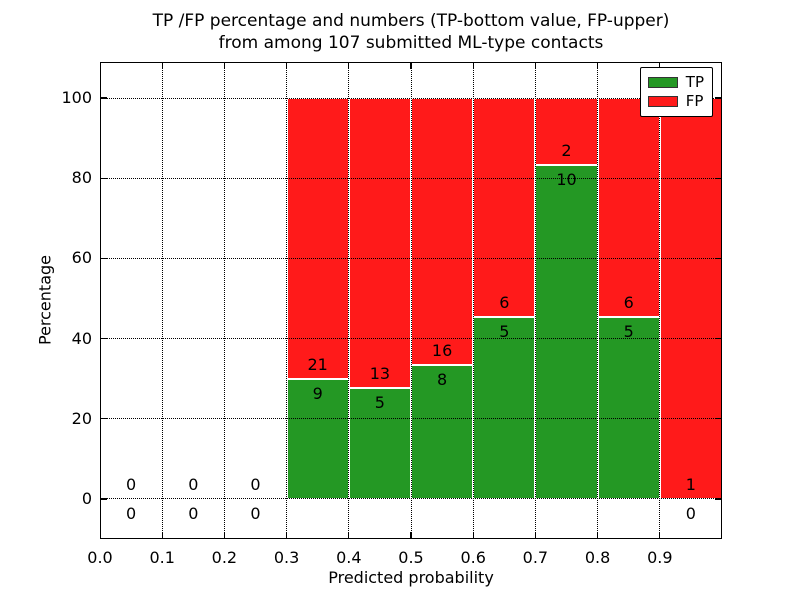 This screenshot has height=600, width=800. What do you see at coordinates (662, 101) in the screenshot?
I see `legend-swatch-fp-icon` at bounding box center [662, 101].